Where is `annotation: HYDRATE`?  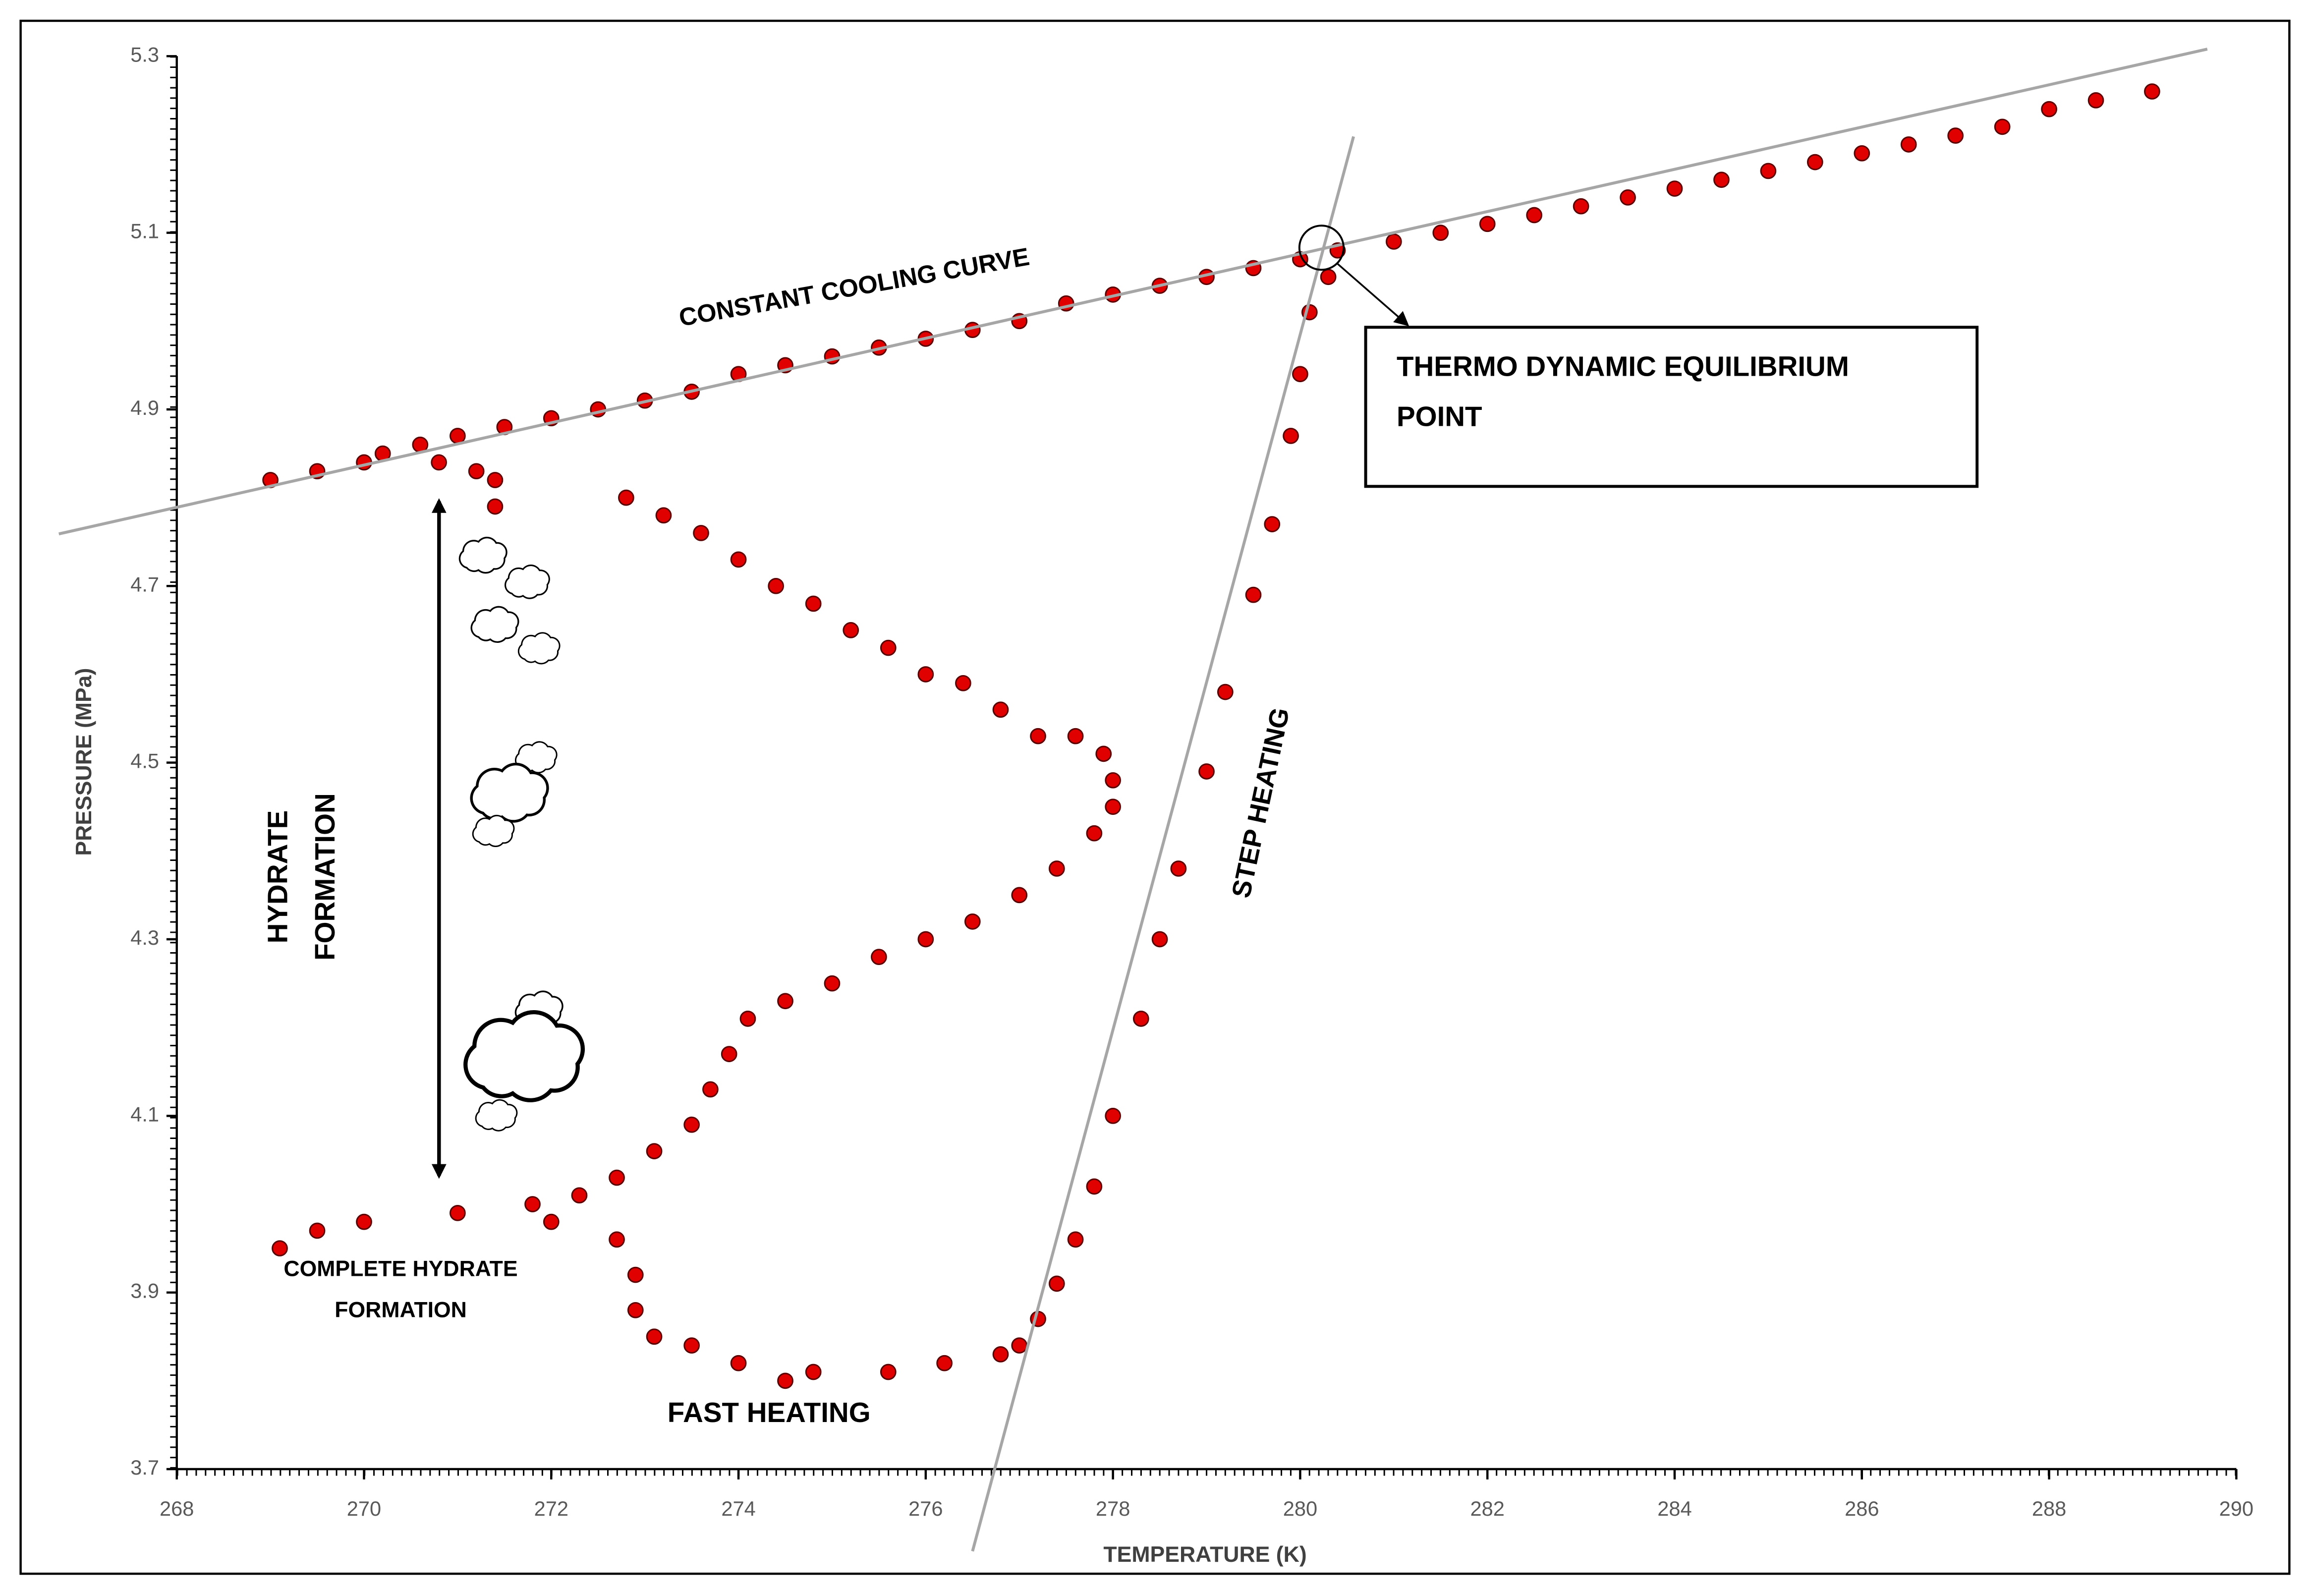 annotation: HYDRATE is located at coordinates (277, 877).